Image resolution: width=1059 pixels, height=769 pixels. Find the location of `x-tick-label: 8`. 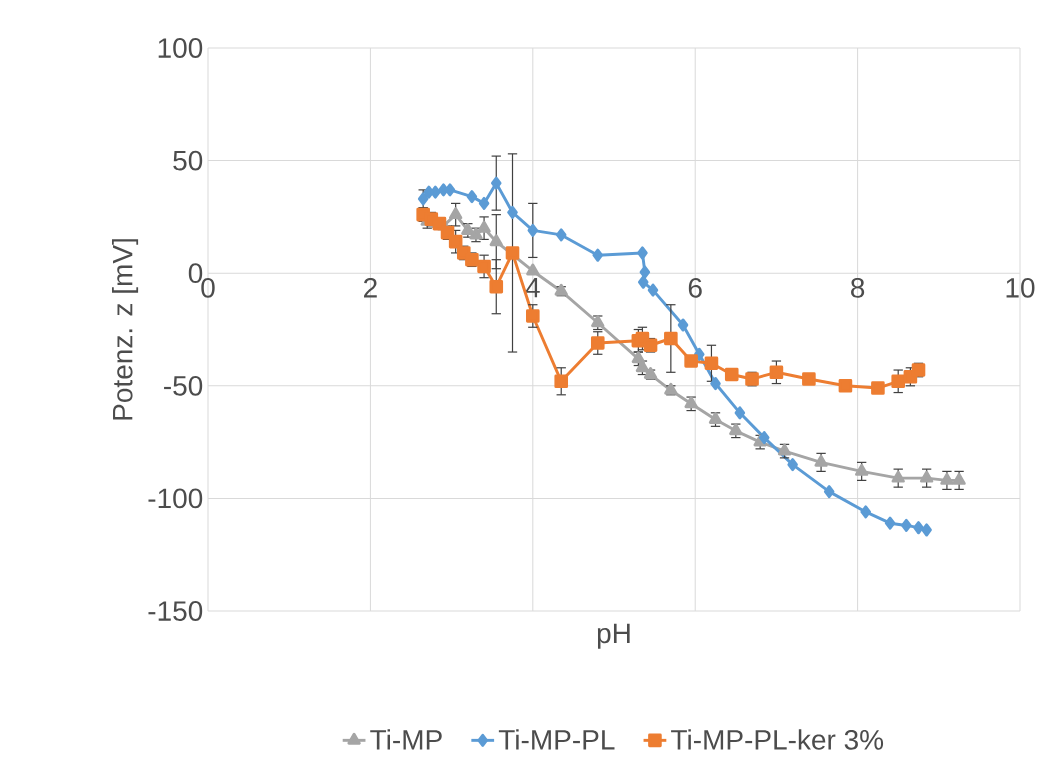

x-tick-label: 8 is located at coordinates (858, 287).